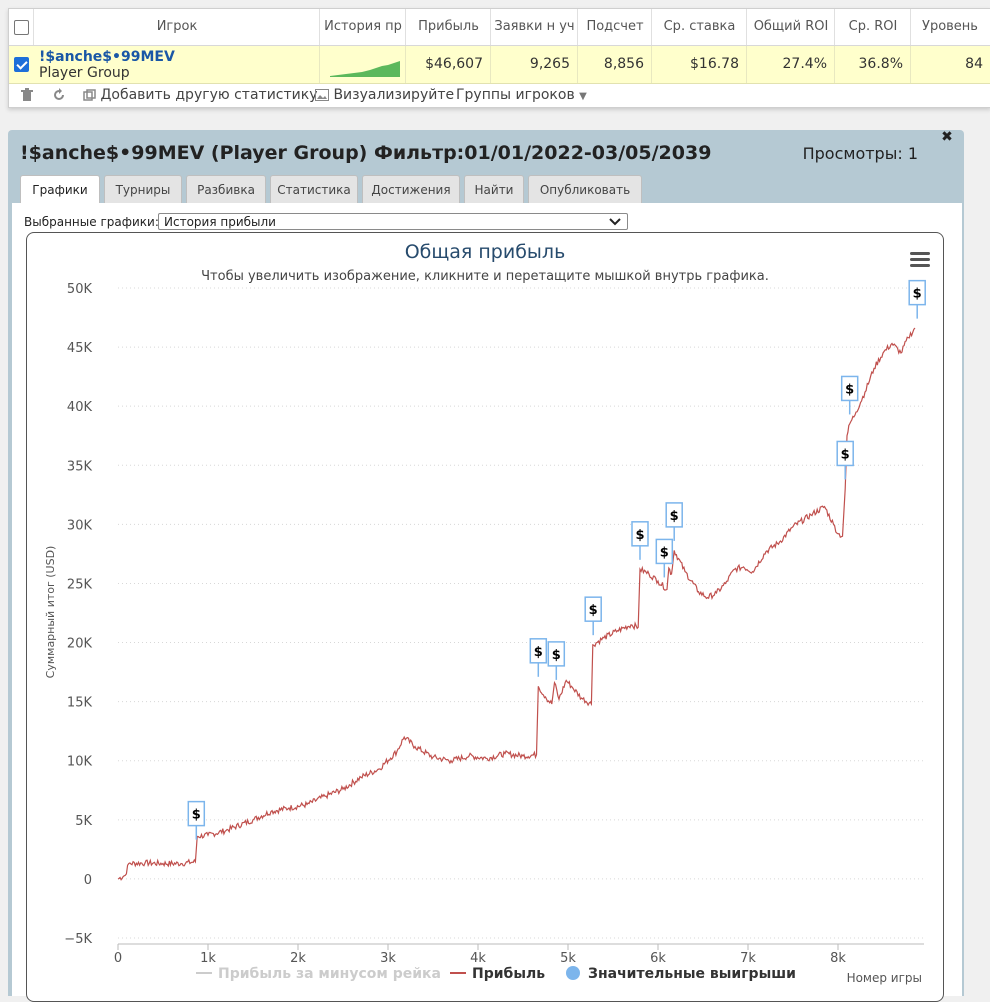  I want to click on tab-achievements: Достижения, so click(411, 189).